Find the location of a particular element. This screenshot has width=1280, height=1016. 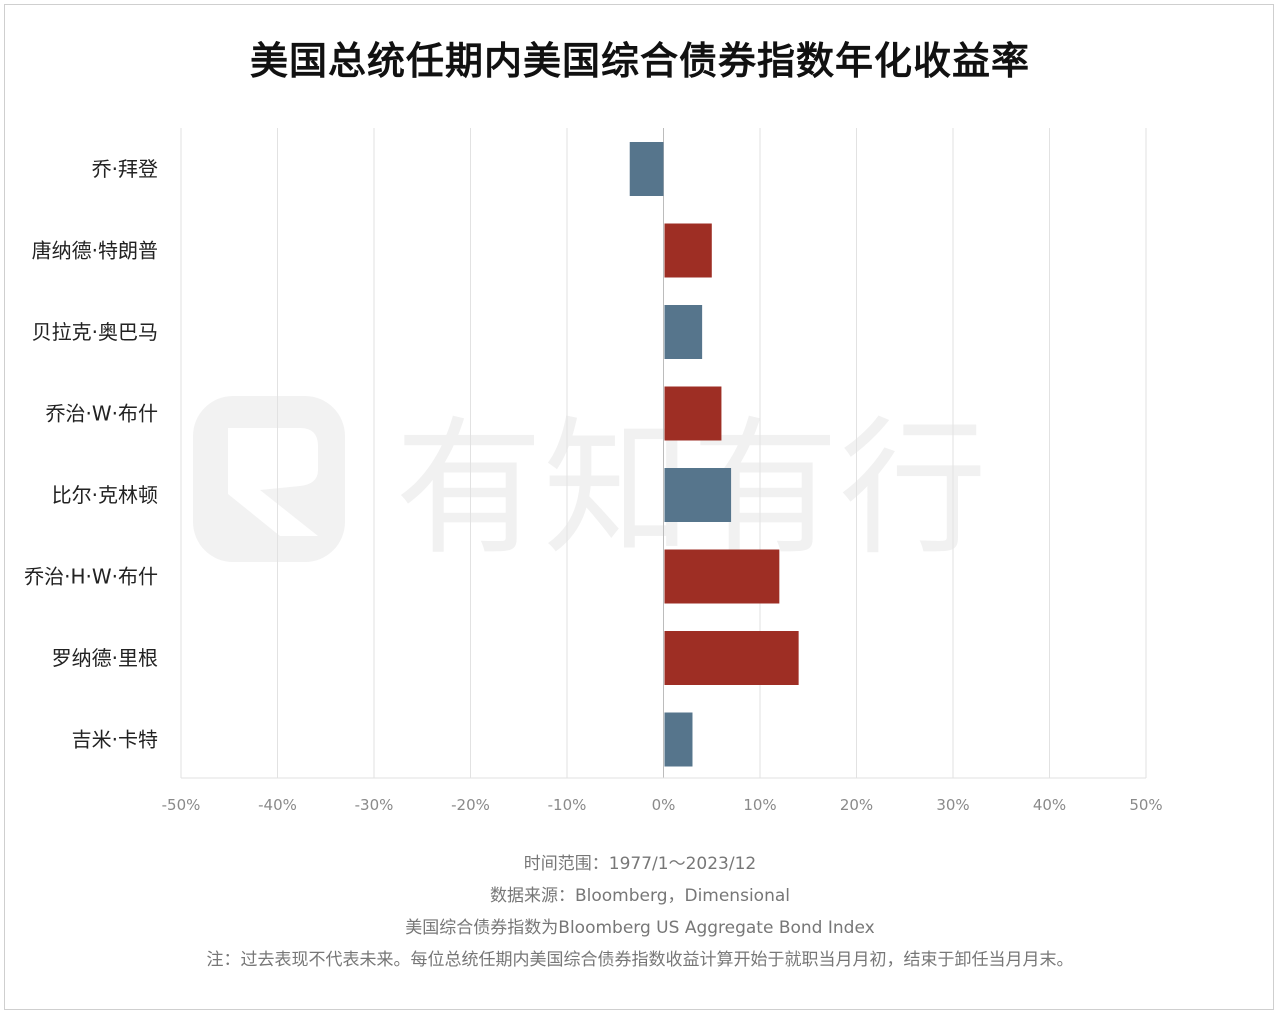

x-tick-label-5: 0% is located at coordinates (664, 805).